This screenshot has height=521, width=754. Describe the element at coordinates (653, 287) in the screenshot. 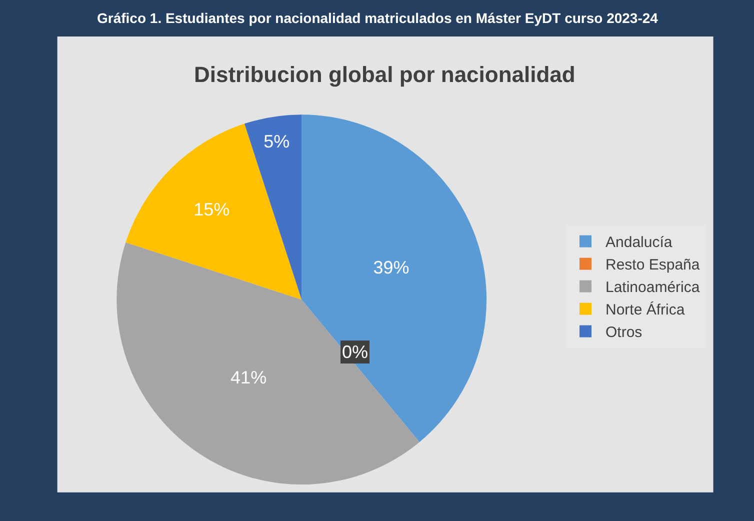

I see `legend-label: Latinoamérica` at that location.